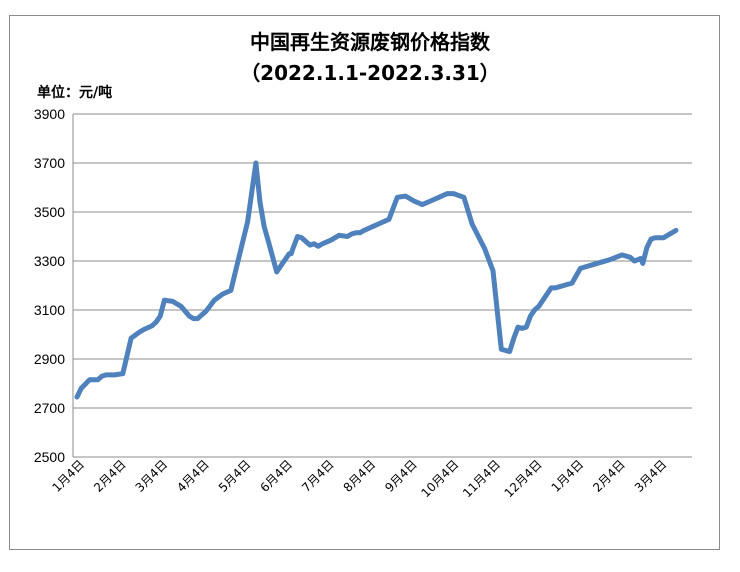 Image resolution: width=740 pixels, height=572 pixels. I want to click on x-tick-label: 1月4日, so click(568, 476).